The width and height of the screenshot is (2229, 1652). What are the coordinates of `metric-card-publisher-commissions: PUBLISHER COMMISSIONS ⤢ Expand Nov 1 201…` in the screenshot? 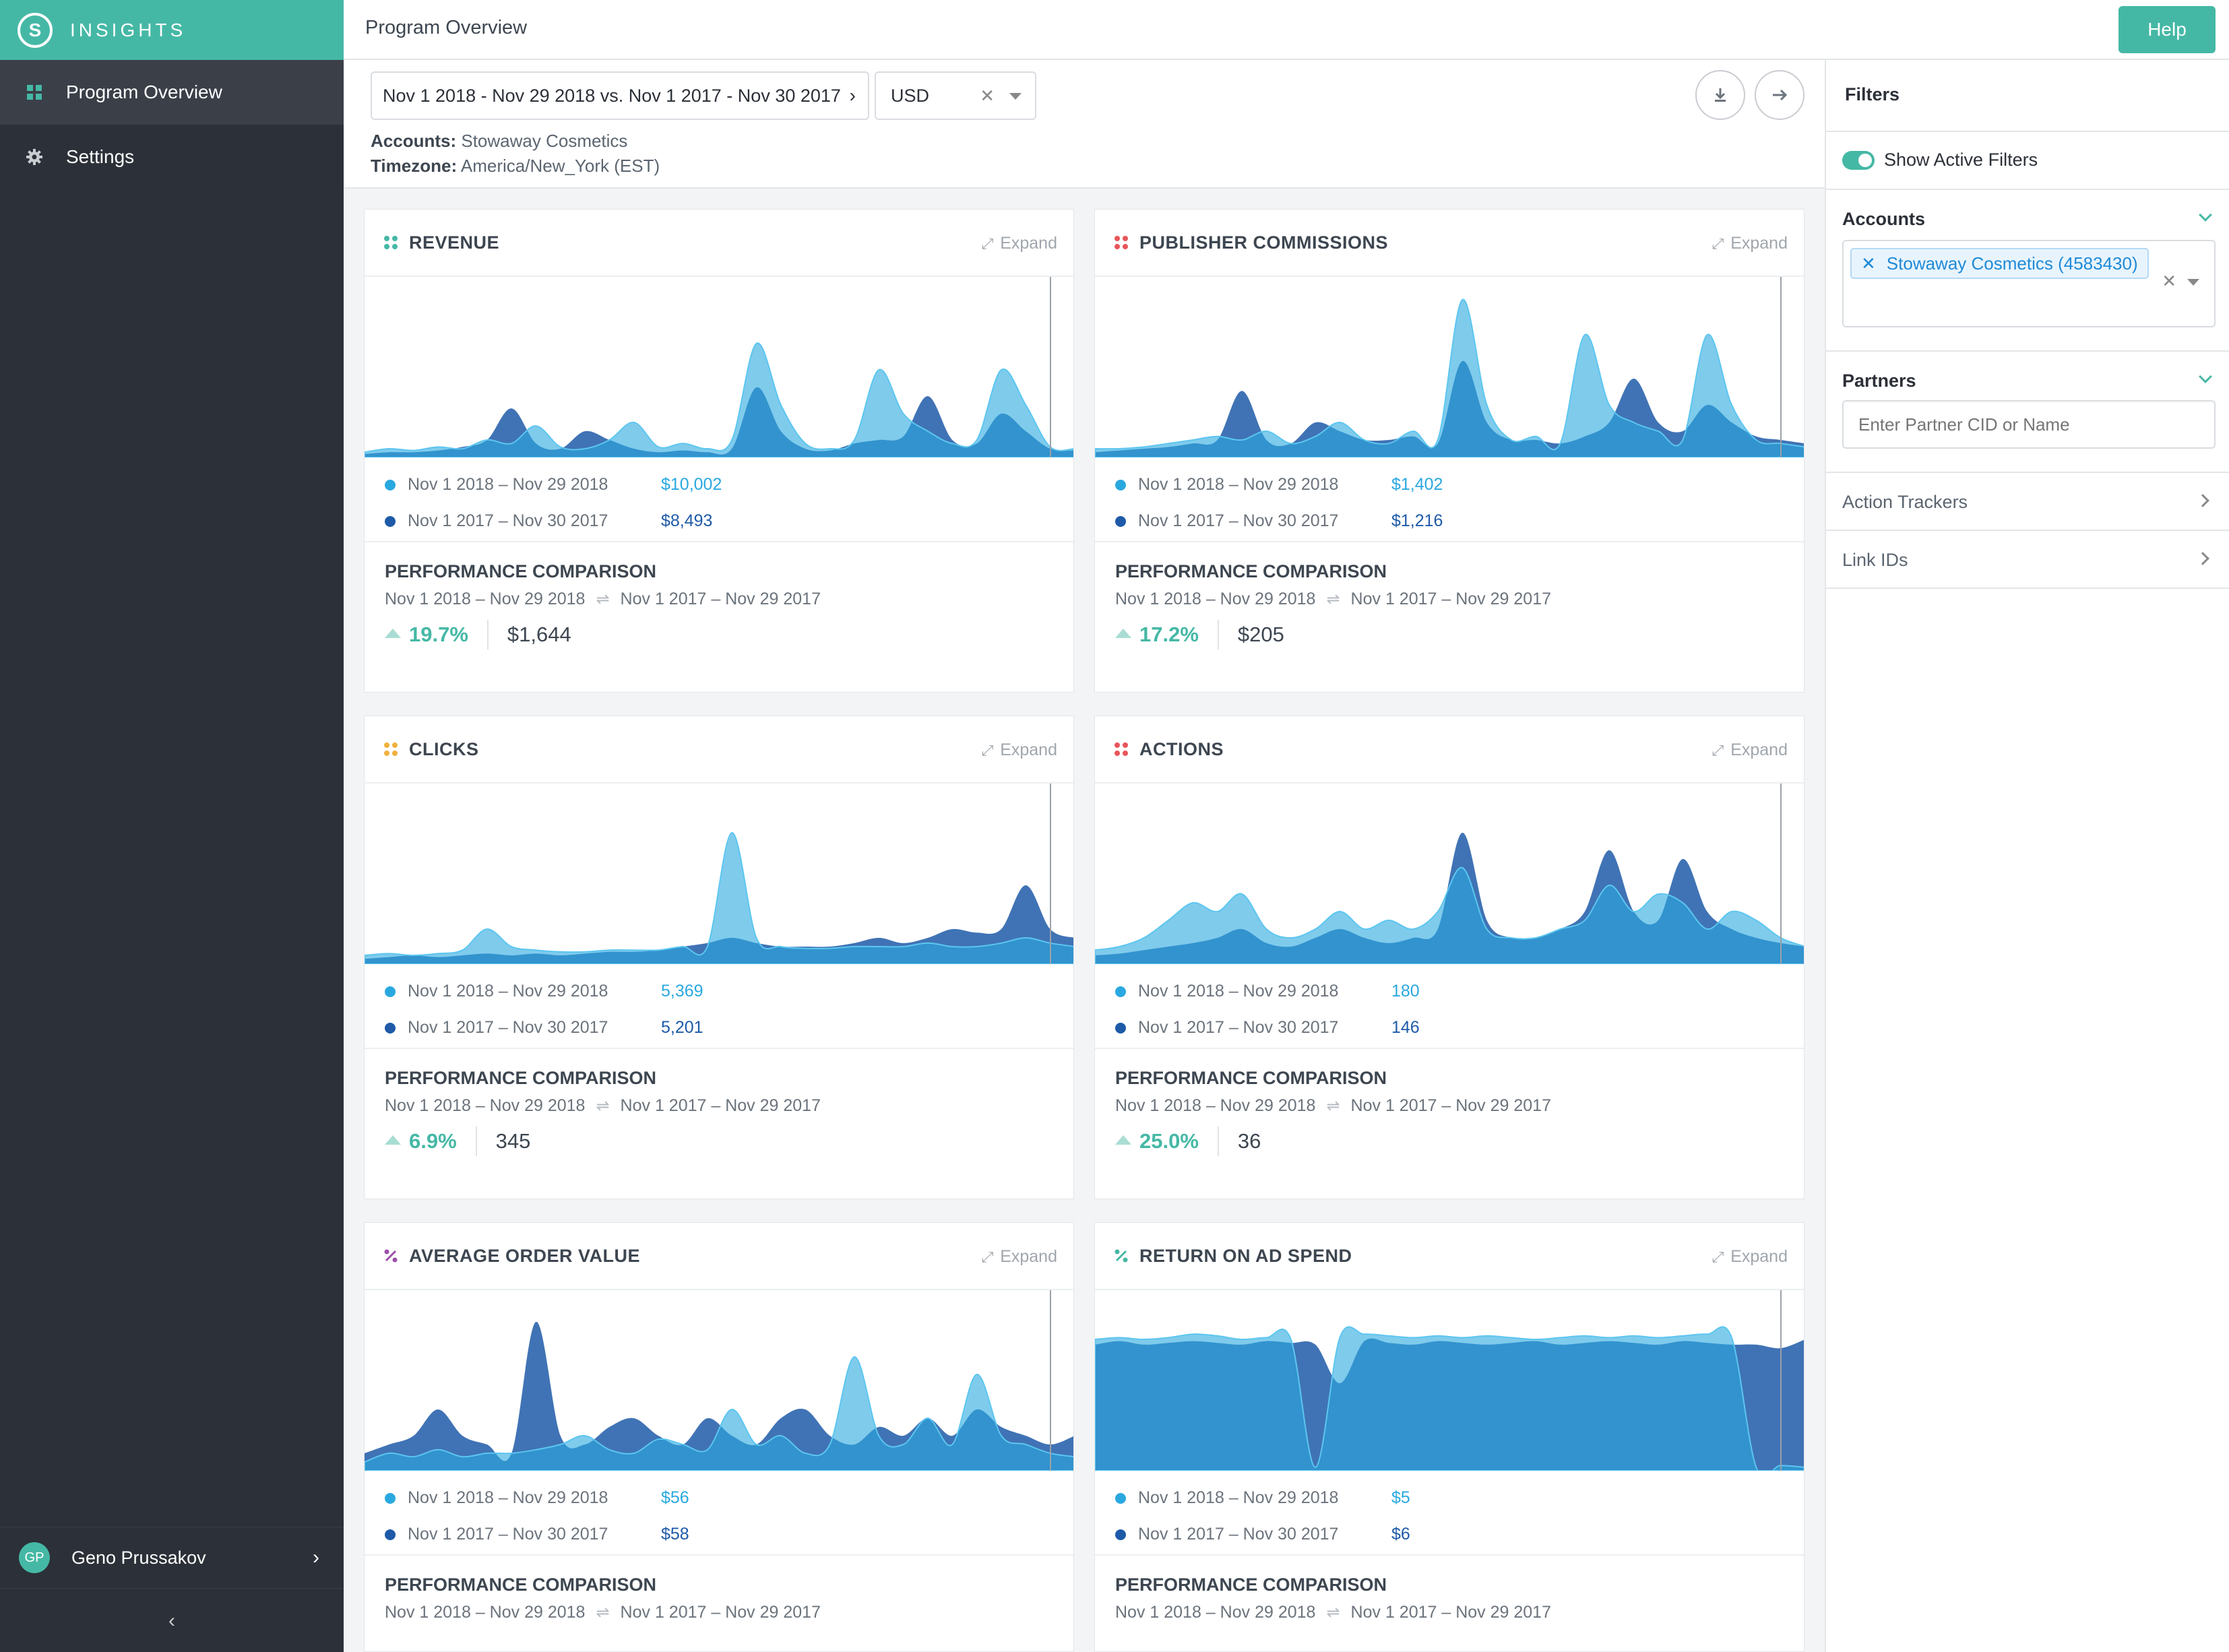 It's located at (1449, 451).